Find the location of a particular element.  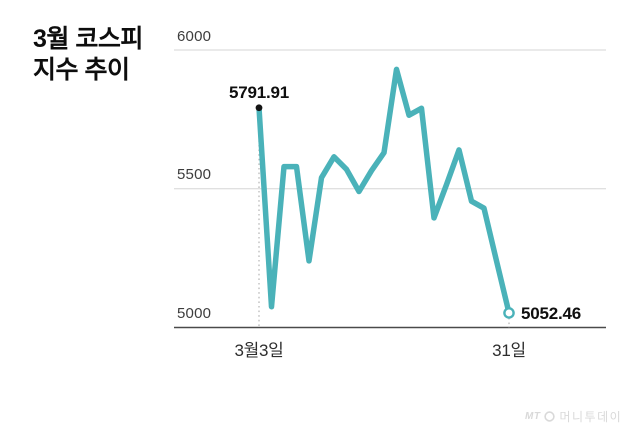

end-point-circle is located at coordinates (509, 313).